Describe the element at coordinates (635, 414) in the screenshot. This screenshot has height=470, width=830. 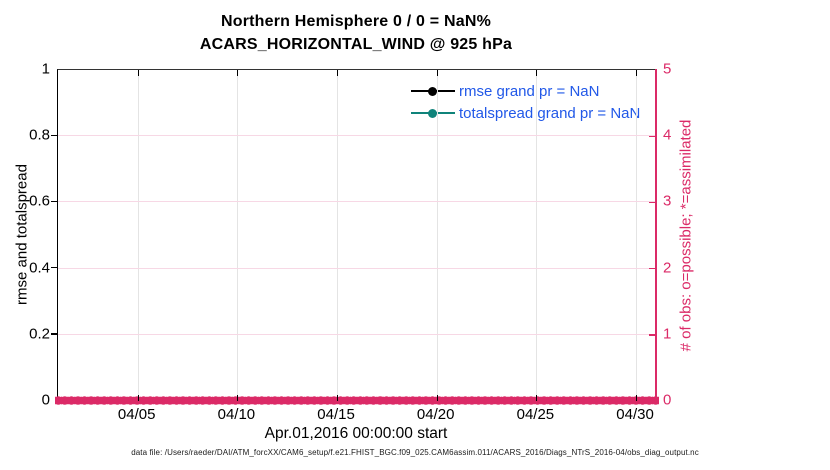
I see `x-tick-label: 04/30` at that location.